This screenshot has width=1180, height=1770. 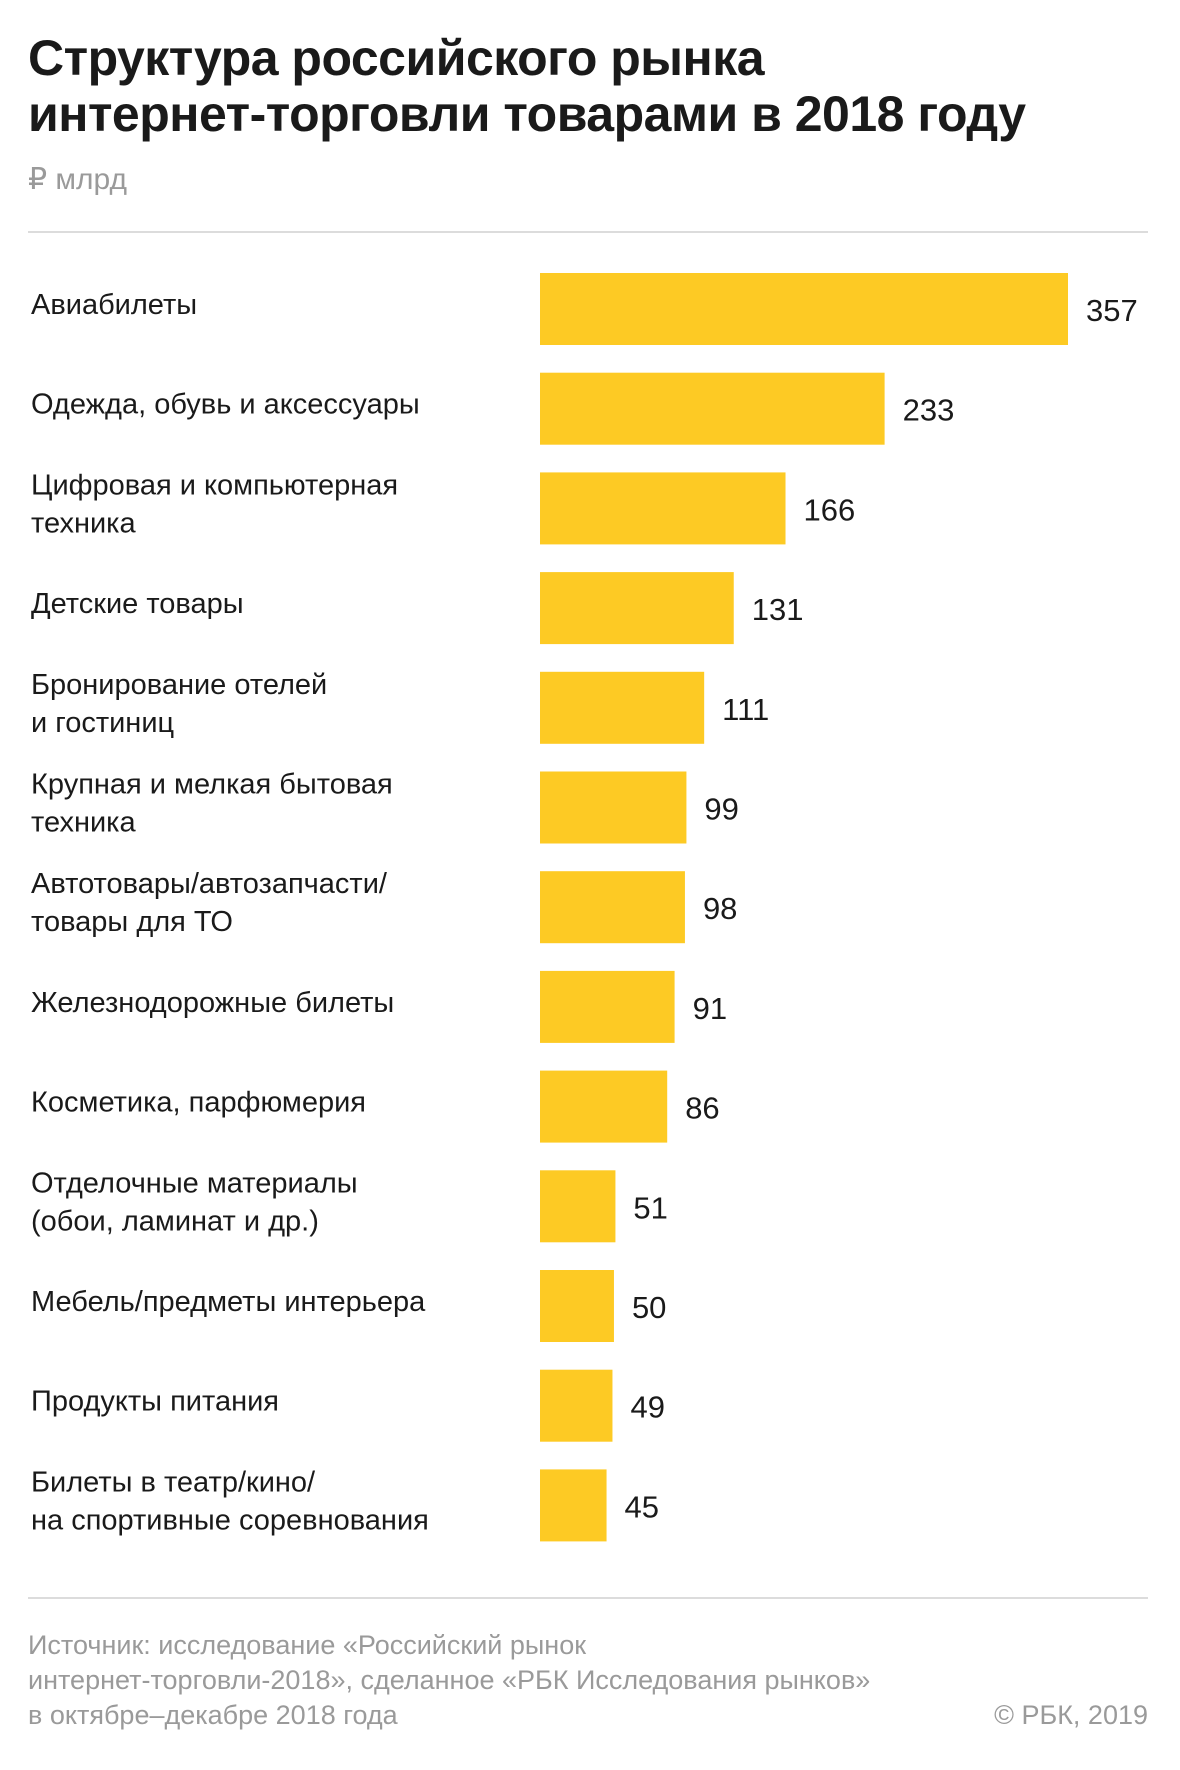 What do you see at coordinates (588, 232) in the screenshot?
I see `top-divider` at bounding box center [588, 232].